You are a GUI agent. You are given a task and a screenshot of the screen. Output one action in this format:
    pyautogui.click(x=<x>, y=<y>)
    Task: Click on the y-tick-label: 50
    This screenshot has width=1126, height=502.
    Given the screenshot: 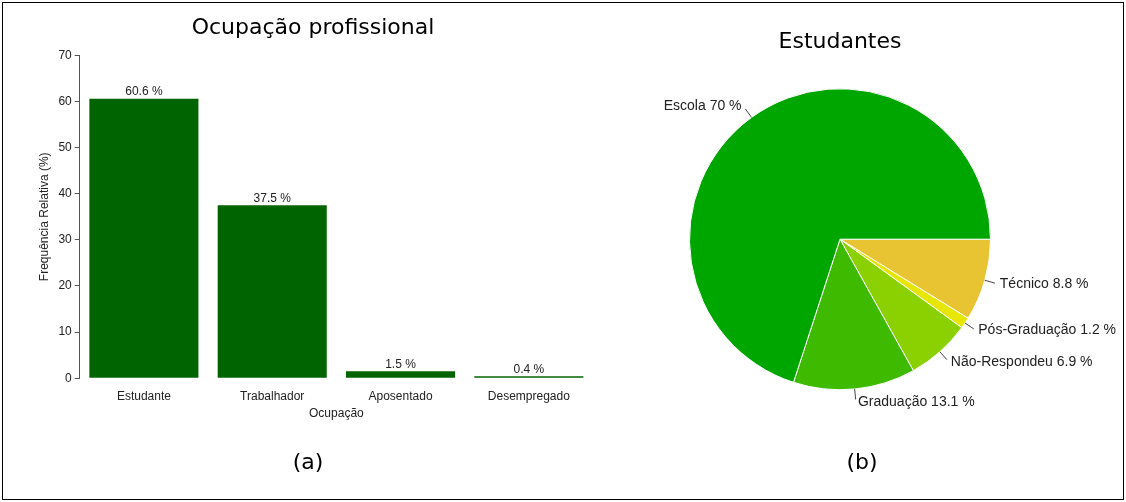 What is the action you would take?
    pyautogui.click(x=65, y=146)
    